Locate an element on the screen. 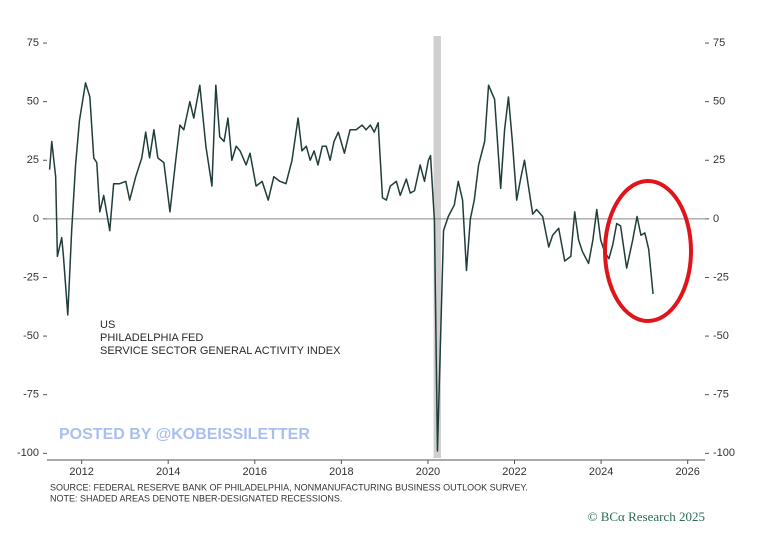 The height and width of the screenshot is (543, 765). recession-band is located at coordinates (437, 247).